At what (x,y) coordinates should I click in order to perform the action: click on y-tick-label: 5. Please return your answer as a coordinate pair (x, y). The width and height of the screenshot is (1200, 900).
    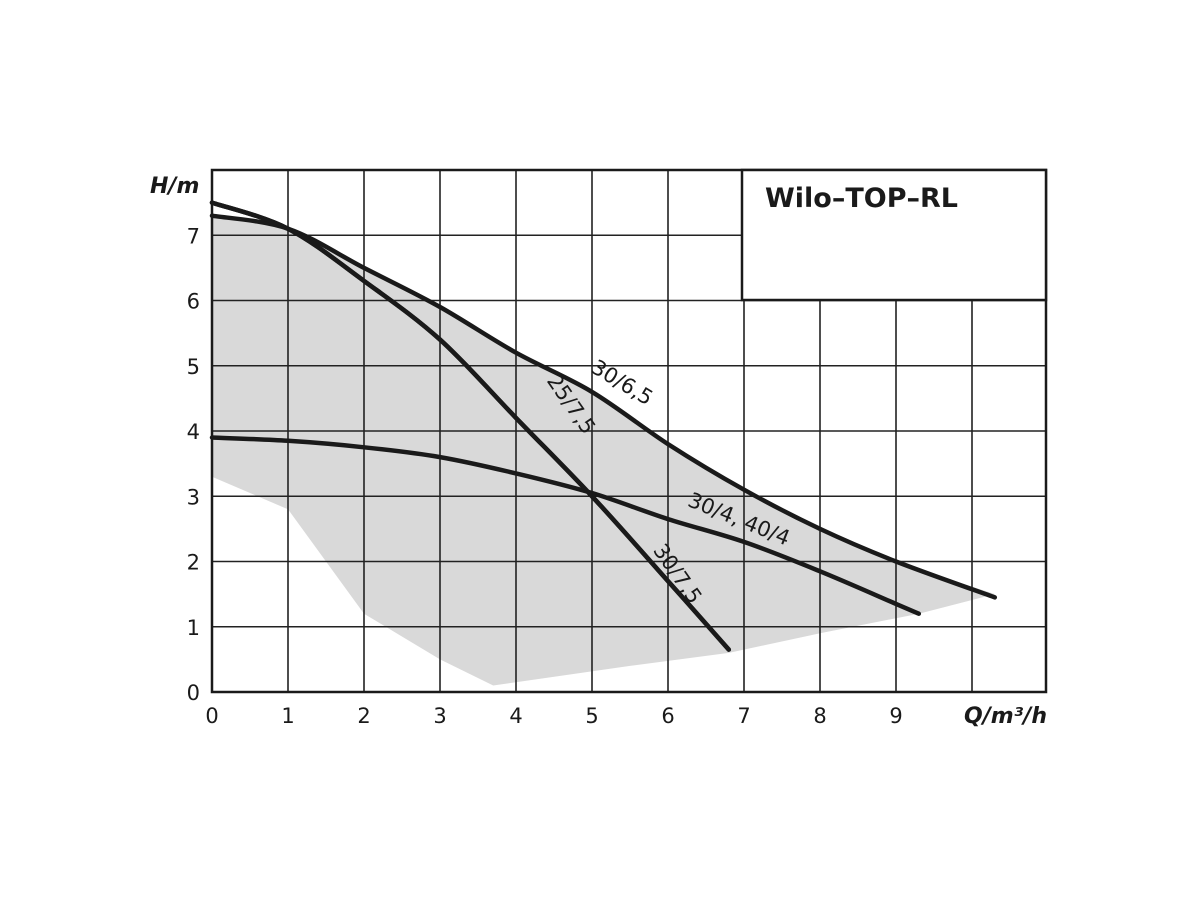
    Looking at the image, I should click on (193, 367).